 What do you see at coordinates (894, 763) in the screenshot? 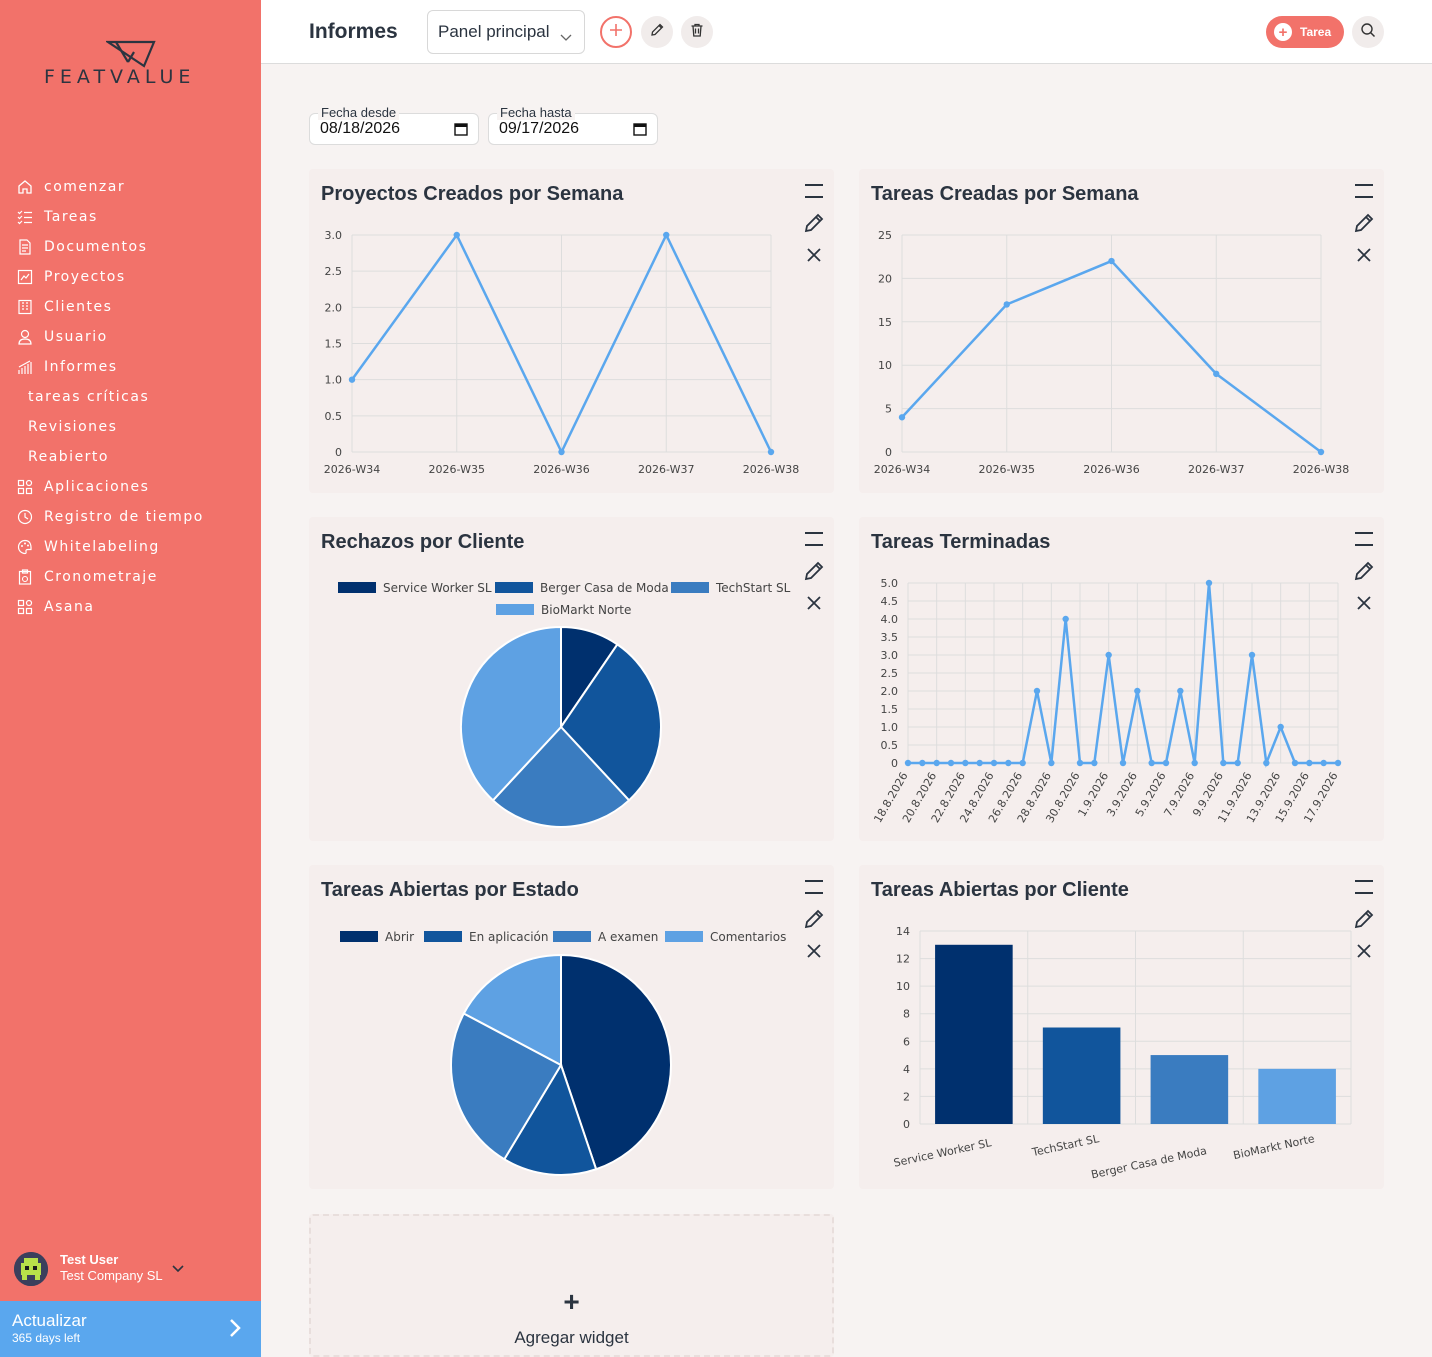
I see `y-tick-label: 0` at bounding box center [894, 763].